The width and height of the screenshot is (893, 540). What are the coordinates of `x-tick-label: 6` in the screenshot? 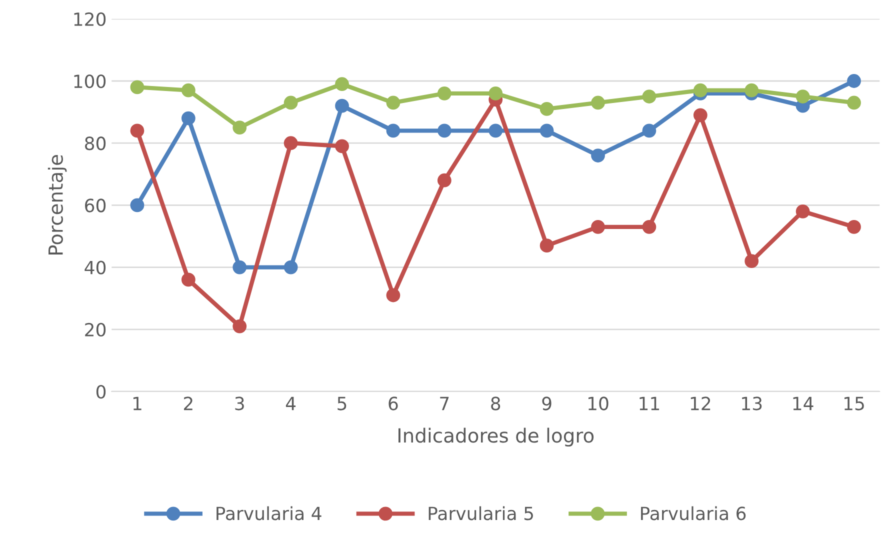 It's located at (393, 403).